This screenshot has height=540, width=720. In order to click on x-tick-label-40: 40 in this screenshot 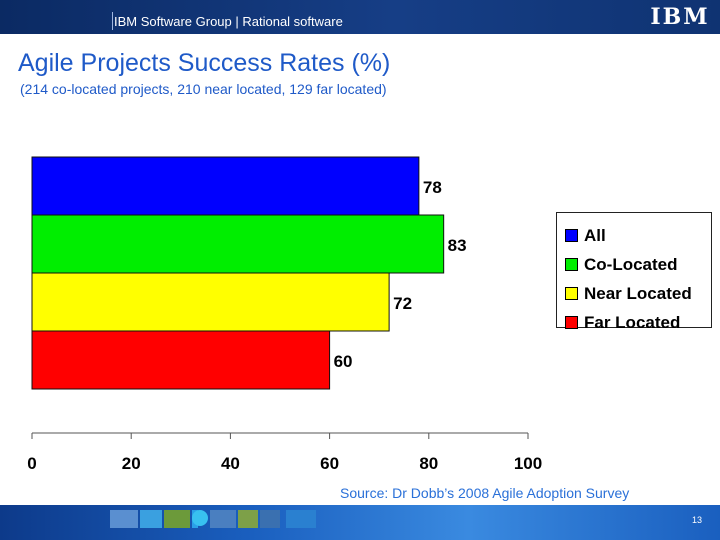, I will do `click(230, 463)`.